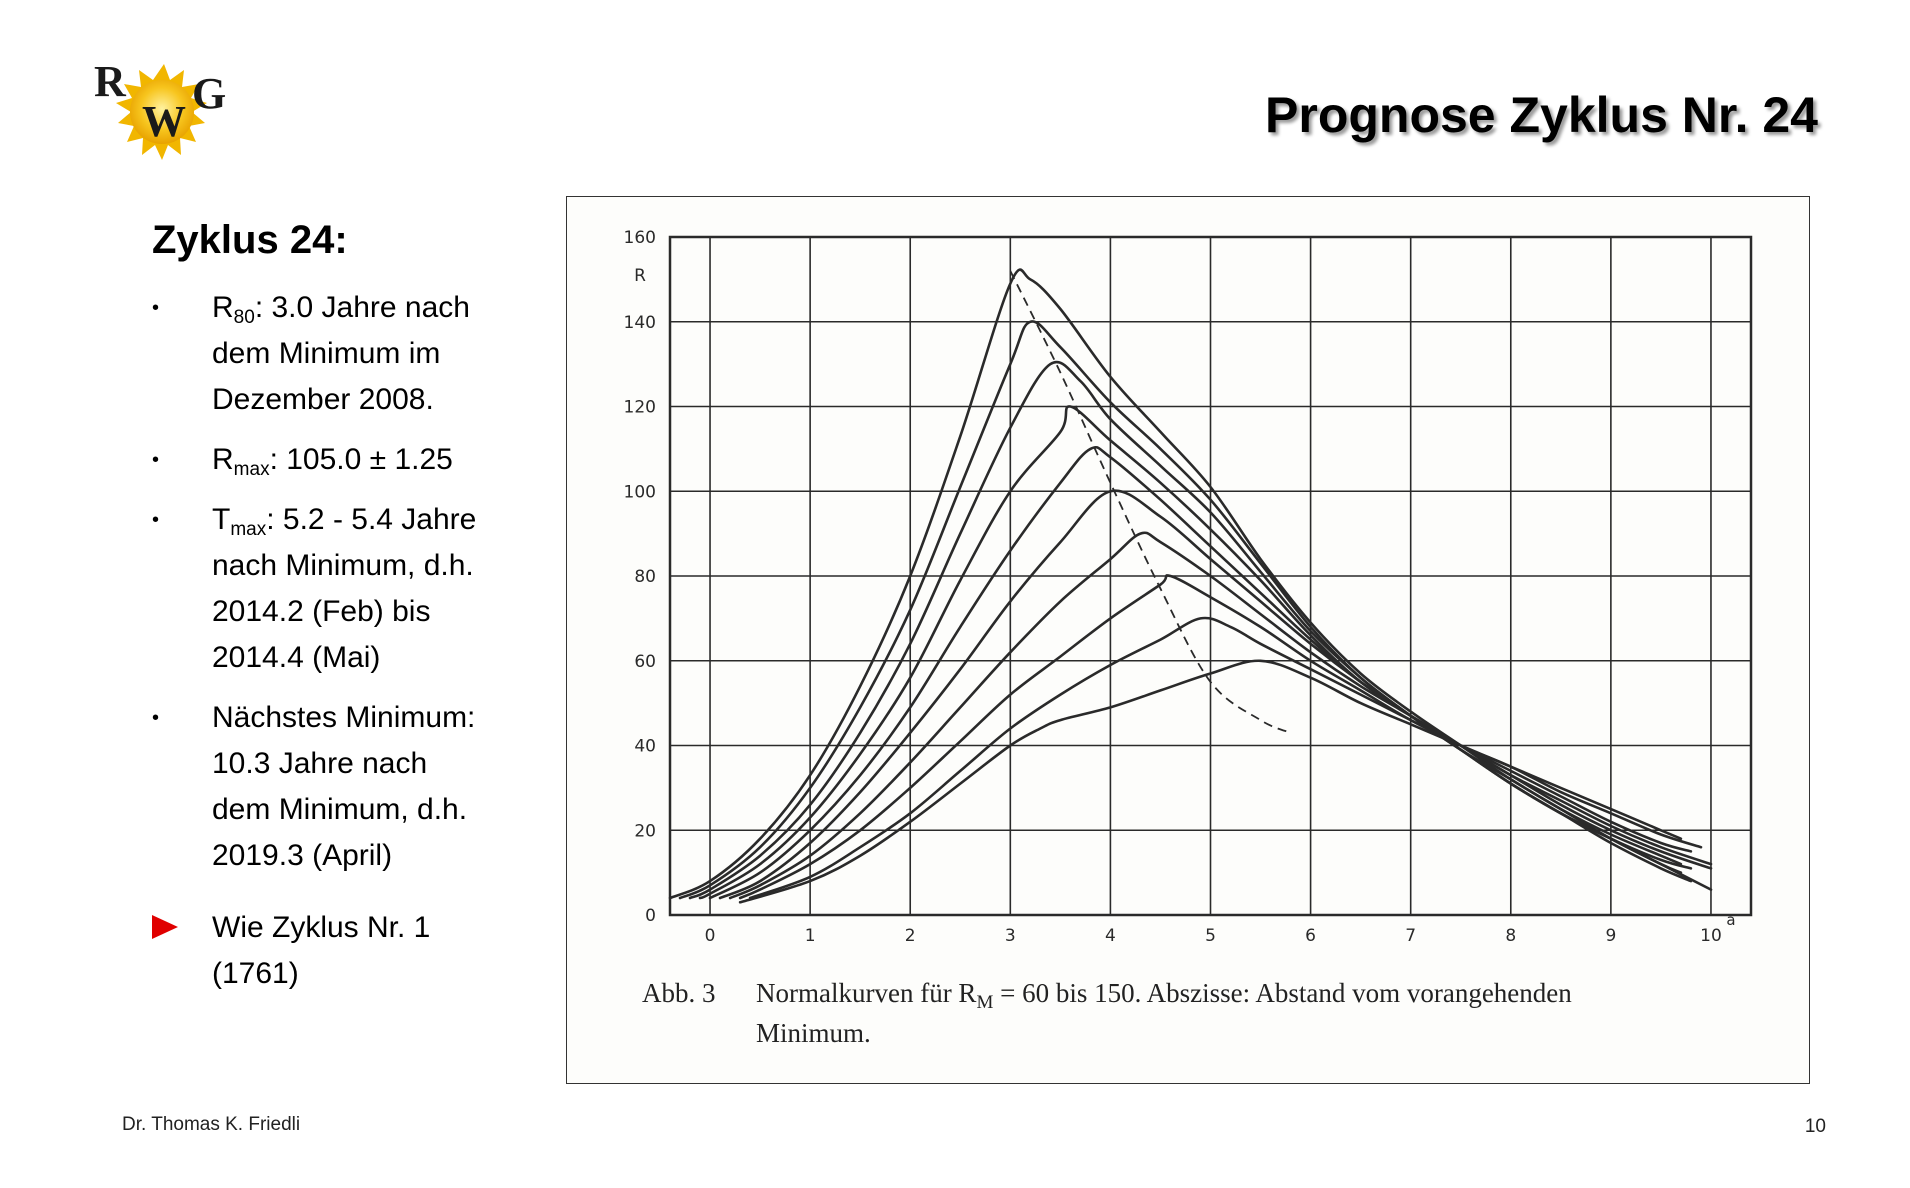 The width and height of the screenshot is (1910, 1188). I want to click on bullet-line: 2014.2 (Feb) bis, so click(382, 612).